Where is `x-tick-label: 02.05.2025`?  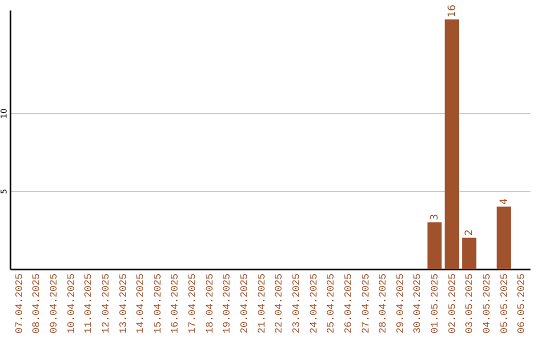
x-tick-label: 02.05.2025 is located at coordinates (453, 304).